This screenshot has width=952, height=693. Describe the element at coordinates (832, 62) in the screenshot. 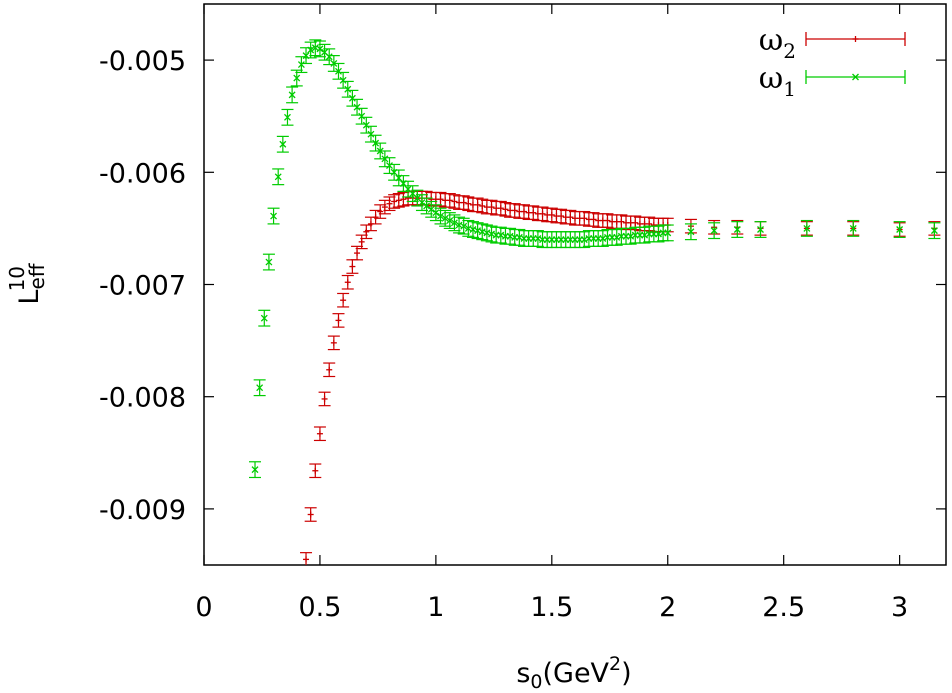

I see `legend: ω2 ω1` at that location.